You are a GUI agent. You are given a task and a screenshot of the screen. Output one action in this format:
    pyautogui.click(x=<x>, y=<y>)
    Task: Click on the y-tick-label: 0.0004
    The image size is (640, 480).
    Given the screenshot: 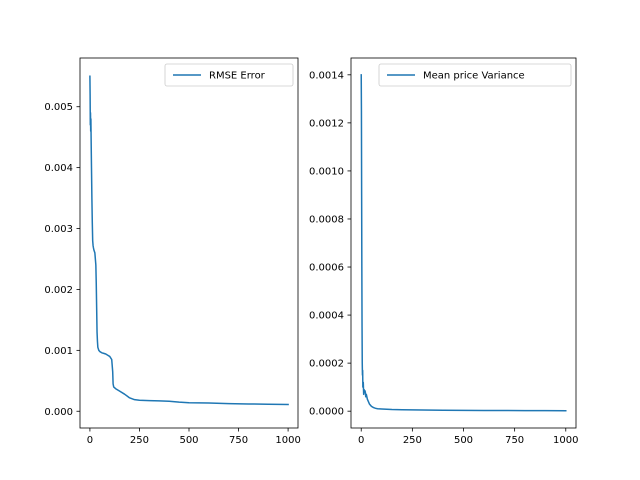 What is the action you would take?
    pyautogui.click(x=326, y=316)
    